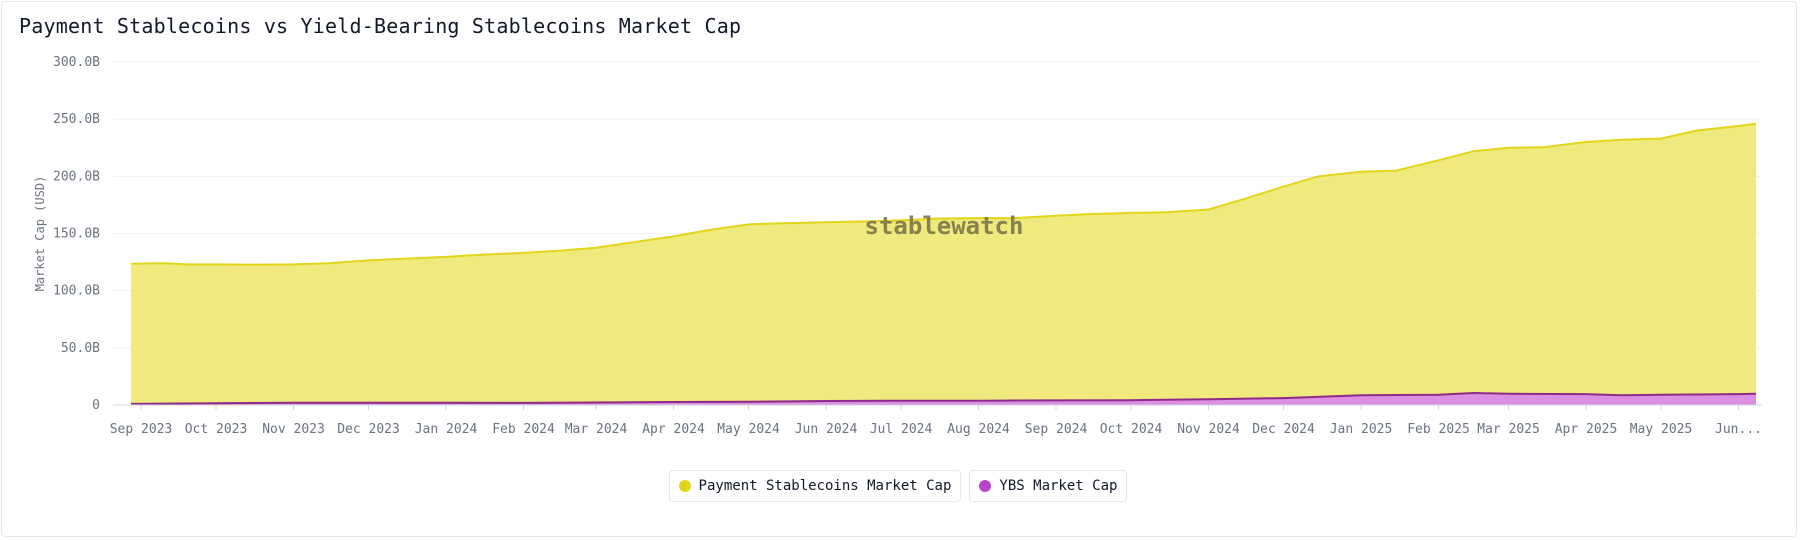 This screenshot has width=1800, height=540. I want to click on watermark-text: stablewatch, so click(944, 226).